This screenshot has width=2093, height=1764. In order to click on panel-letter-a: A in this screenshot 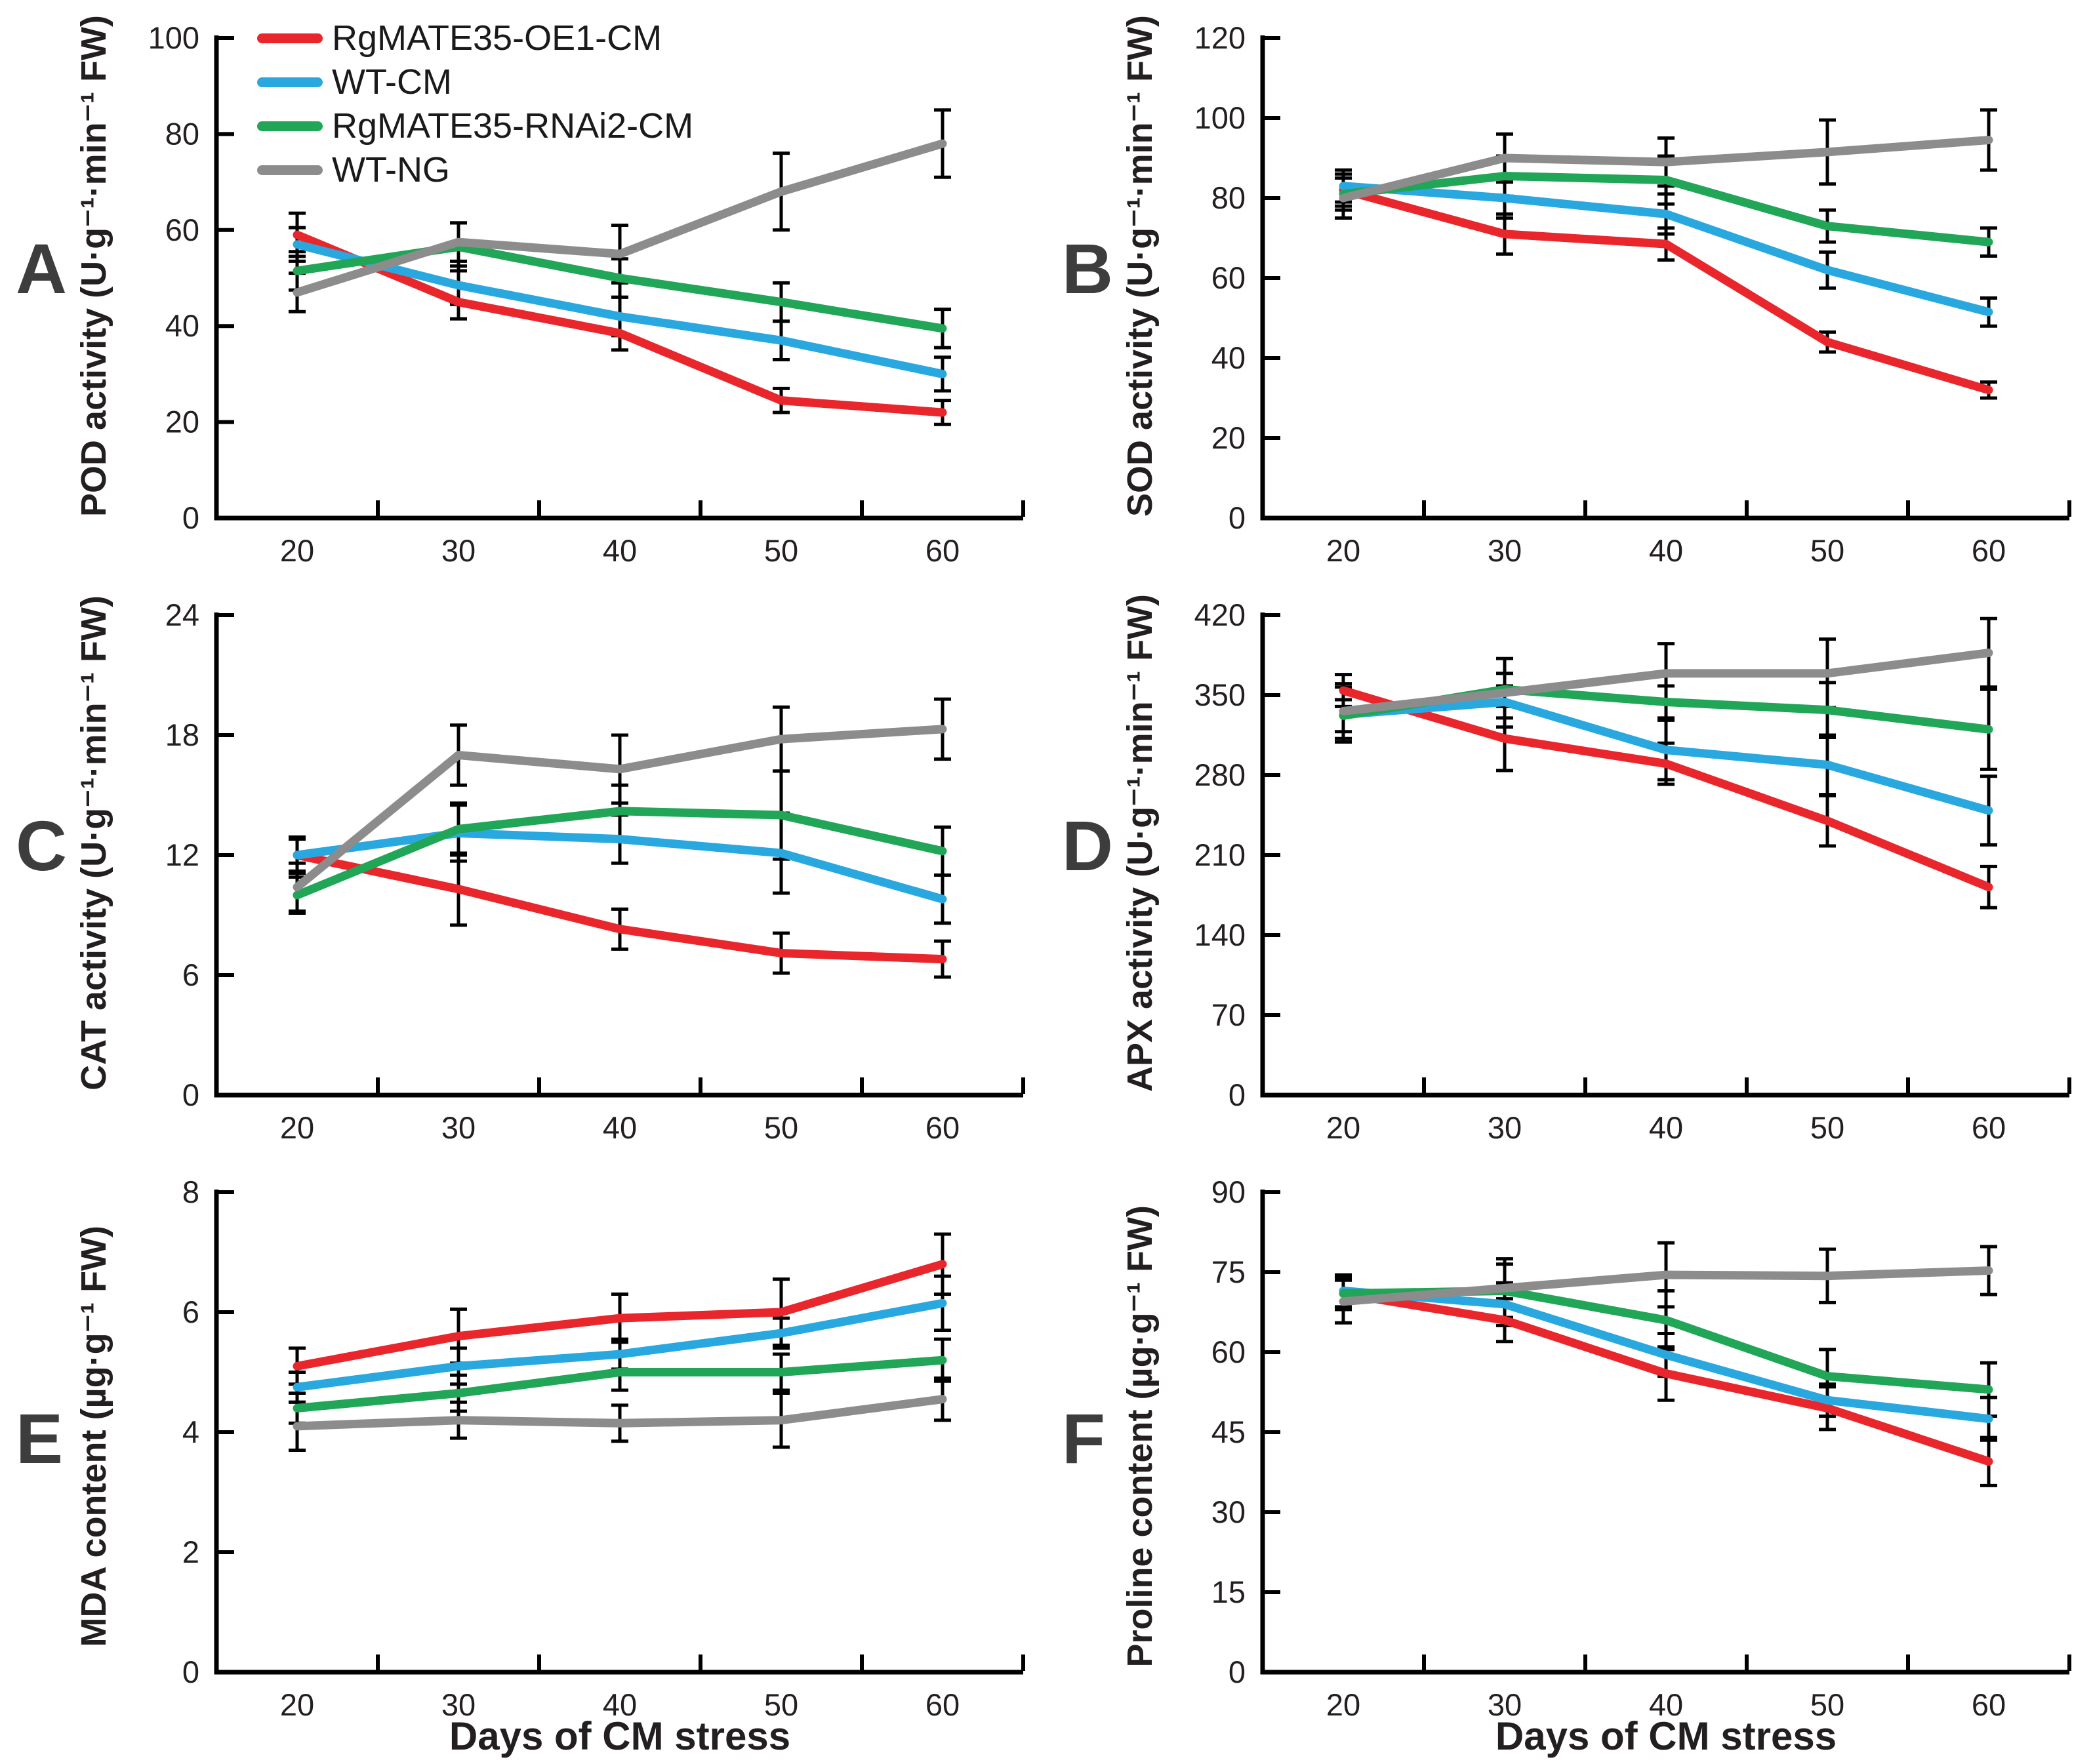, I will do `click(41, 269)`.